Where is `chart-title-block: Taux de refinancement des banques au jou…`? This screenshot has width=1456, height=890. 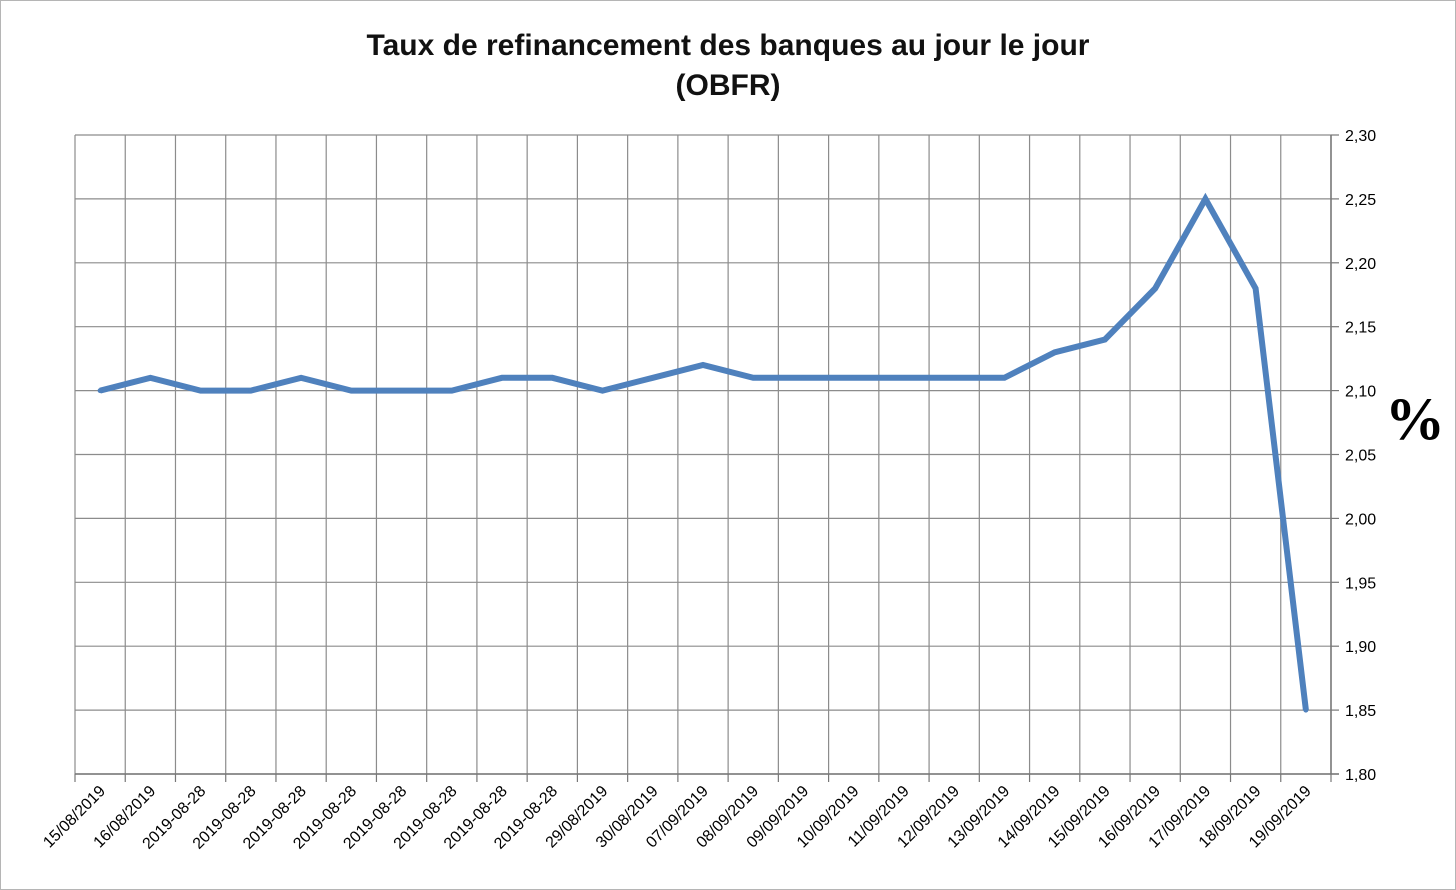
chart-title-block: Taux de refinancement des banques au jou… is located at coordinates (728, 66).